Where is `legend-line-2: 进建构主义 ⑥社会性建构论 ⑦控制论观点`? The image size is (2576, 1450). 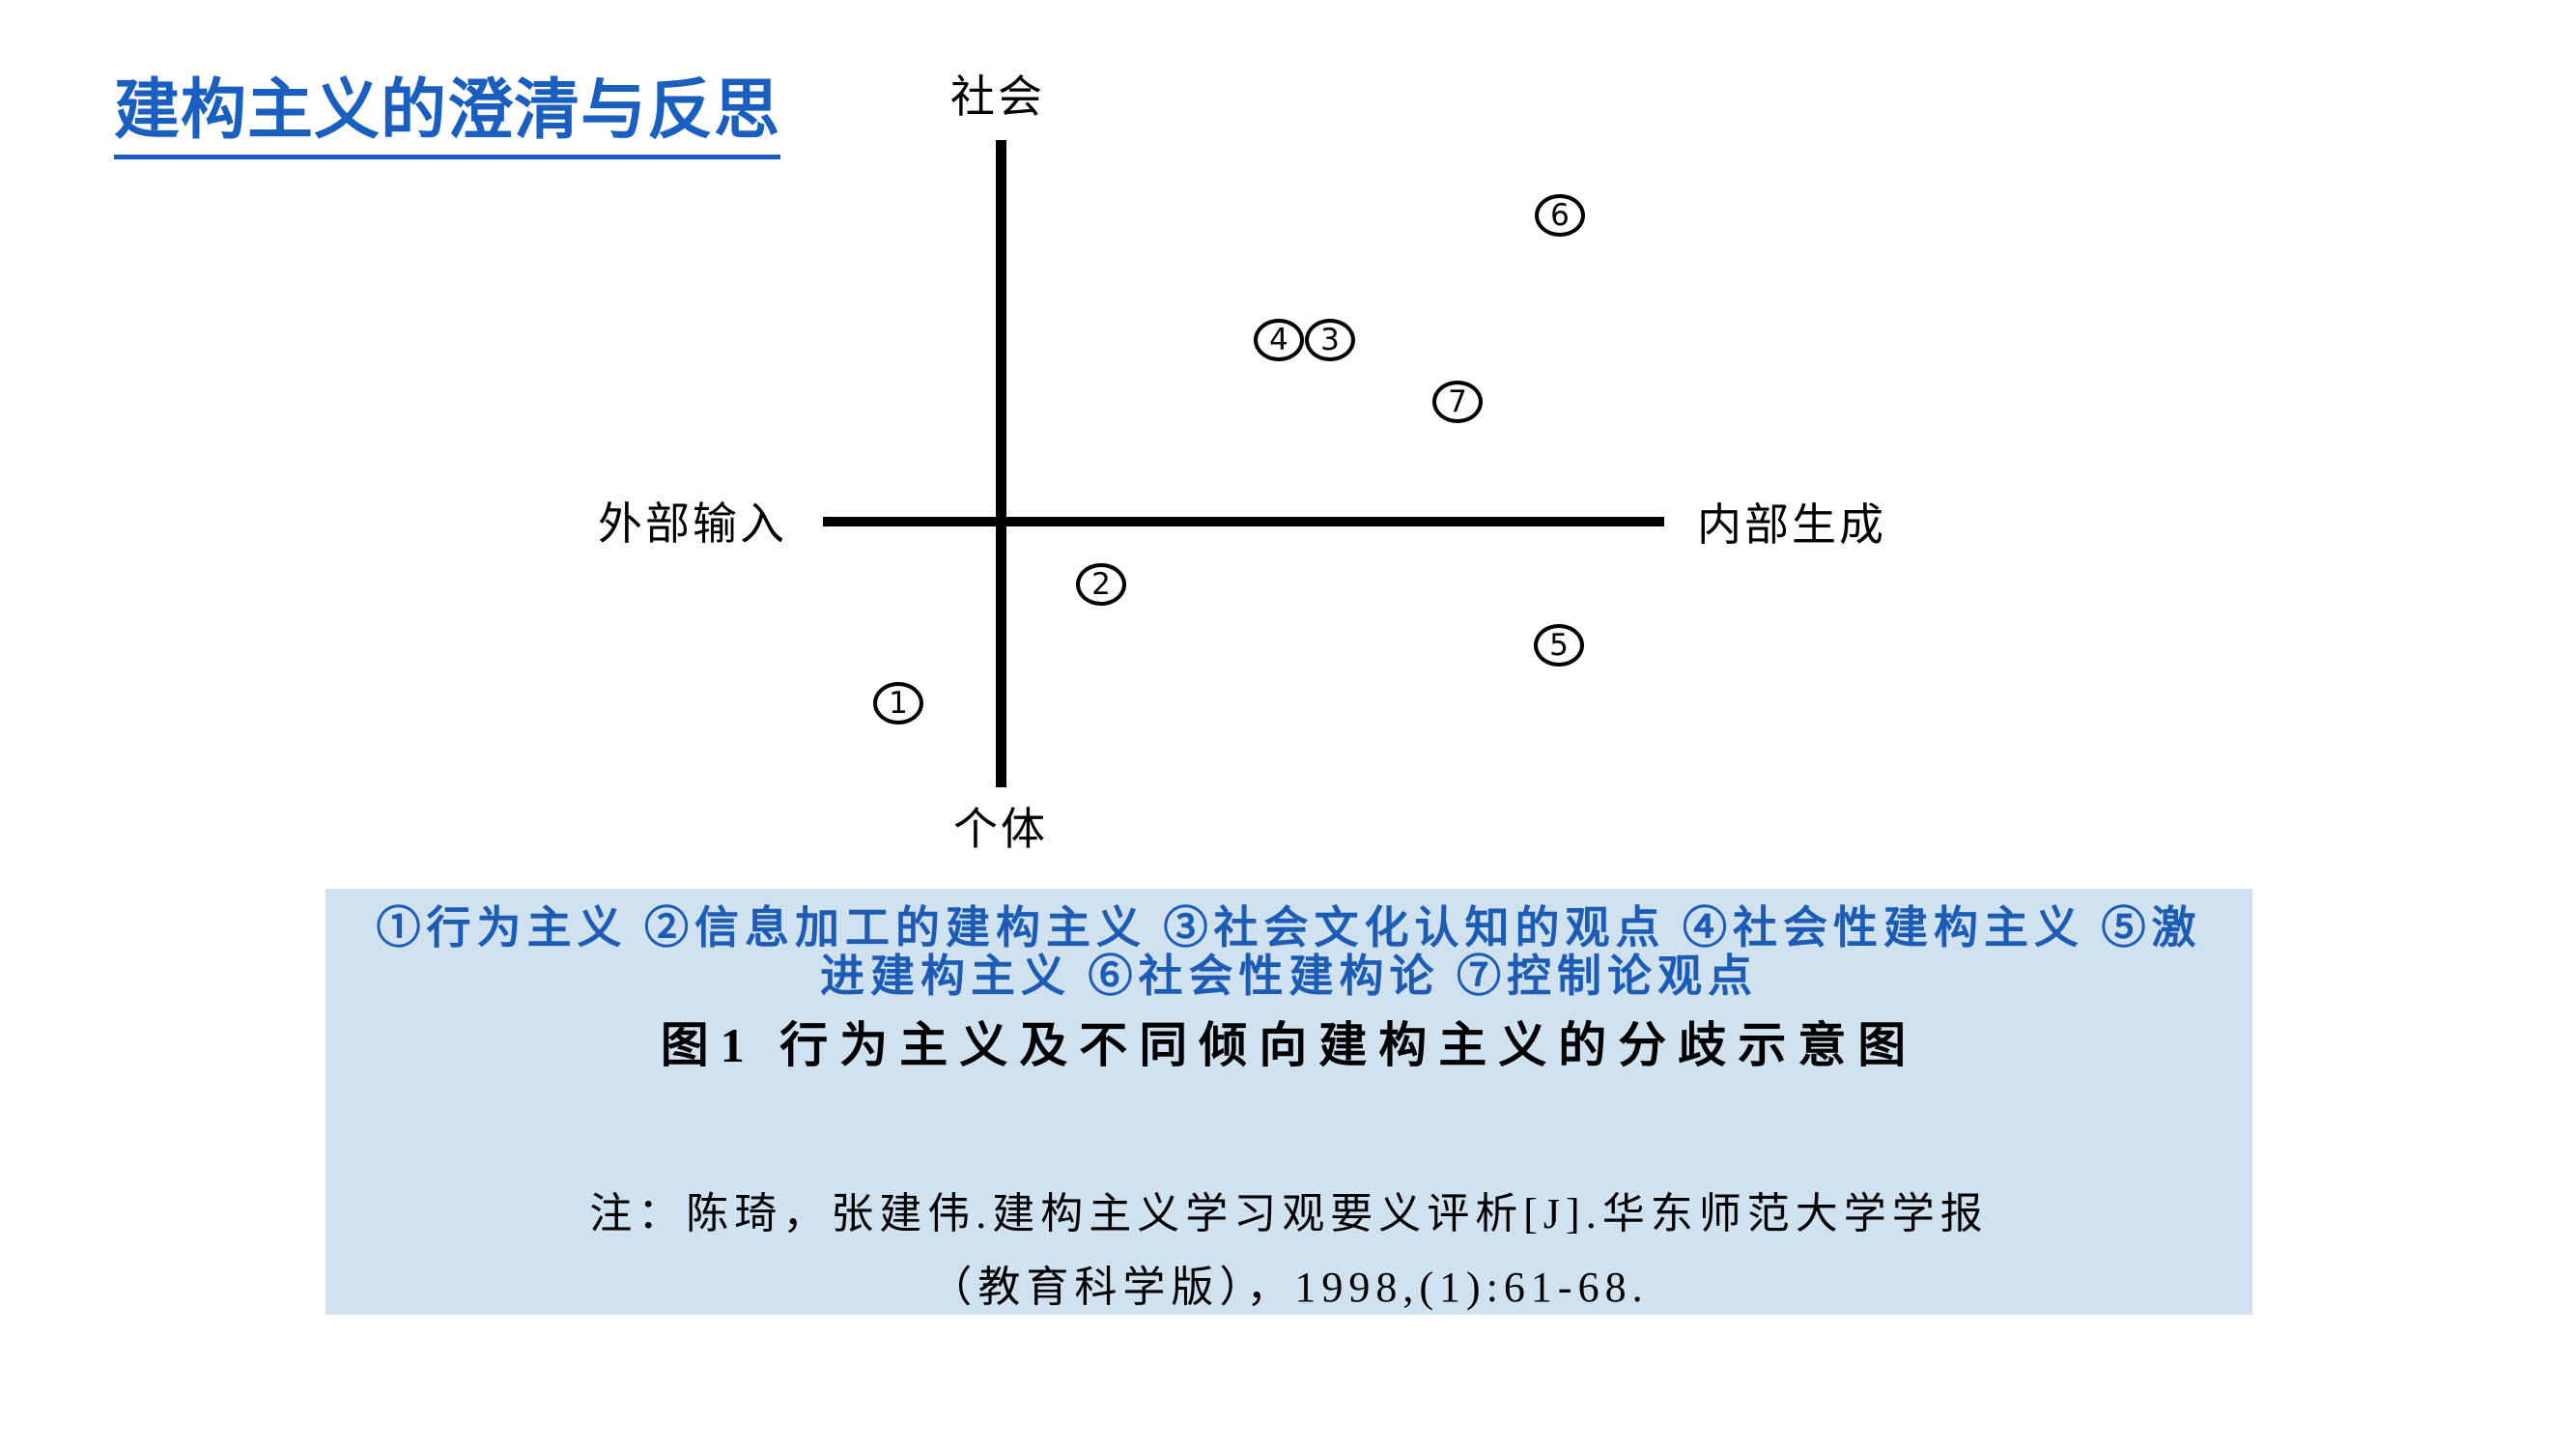
legend-line-2: 进建构主义 ⑥社会性建构论 ⑦控制论观点 is located at coordinates (1289, 977).